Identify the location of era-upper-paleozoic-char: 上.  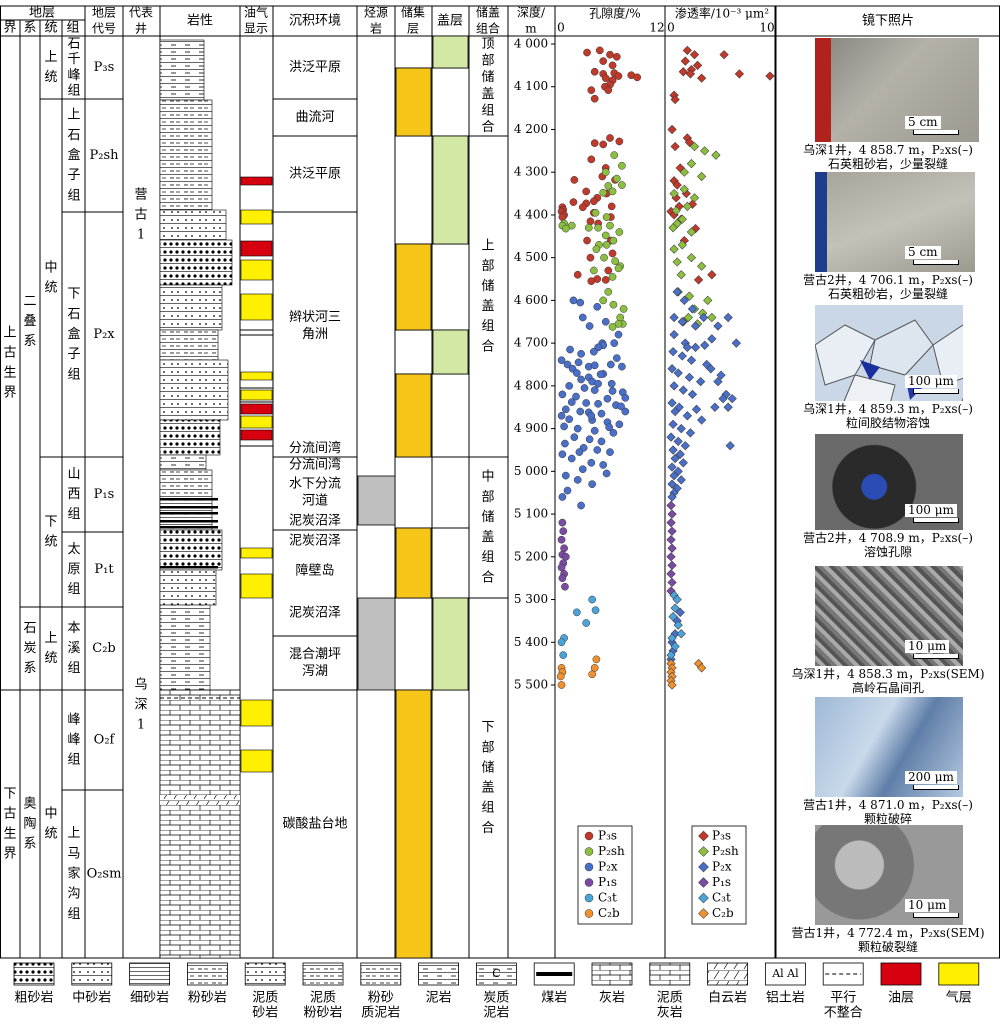
(9, 332).